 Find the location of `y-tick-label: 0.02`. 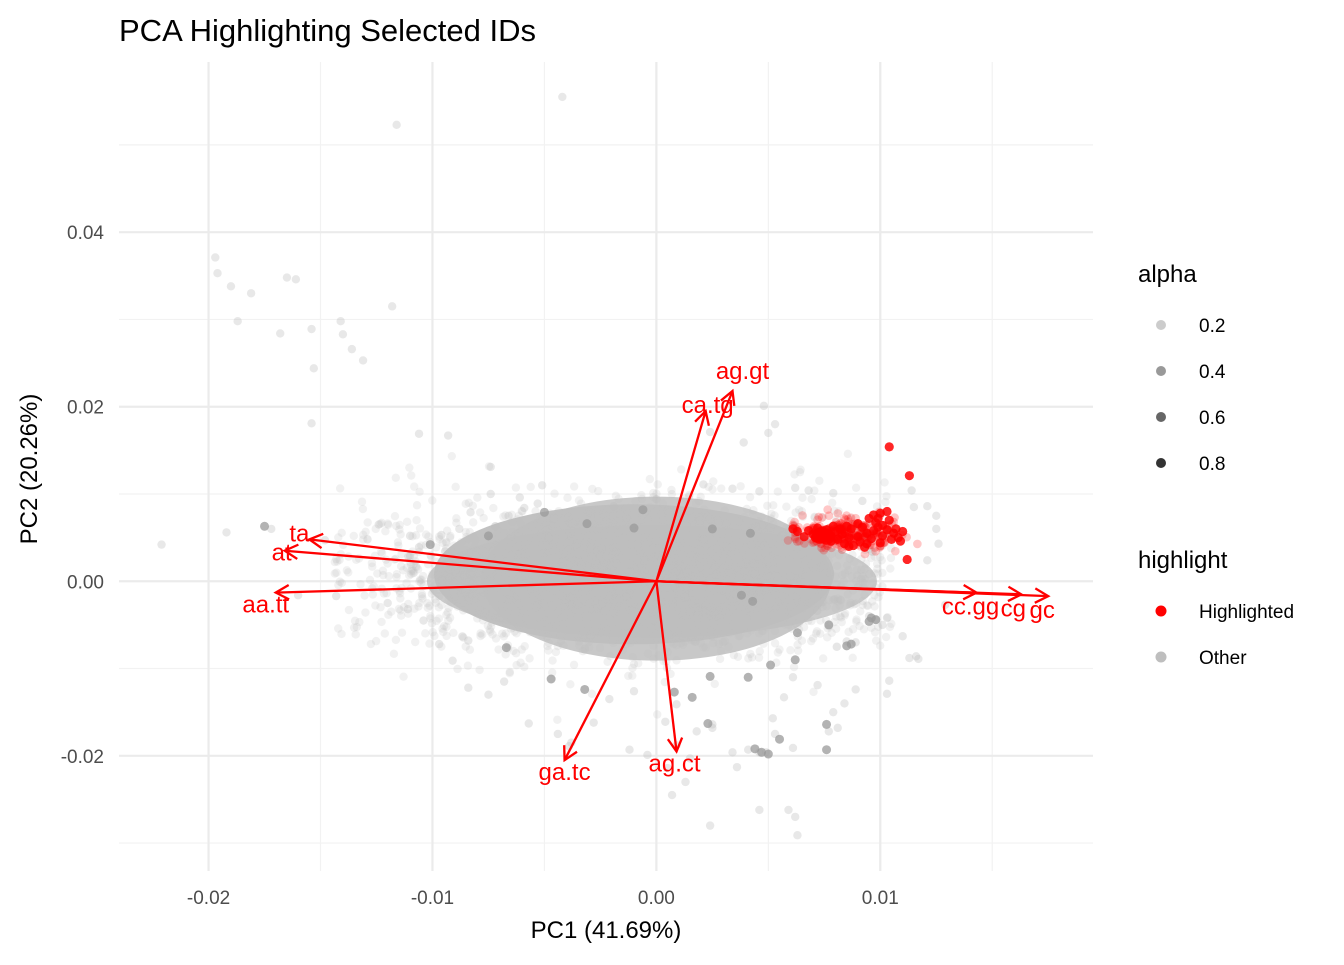

y-tick-label: 0.02 is located at coordinates (85, 408).